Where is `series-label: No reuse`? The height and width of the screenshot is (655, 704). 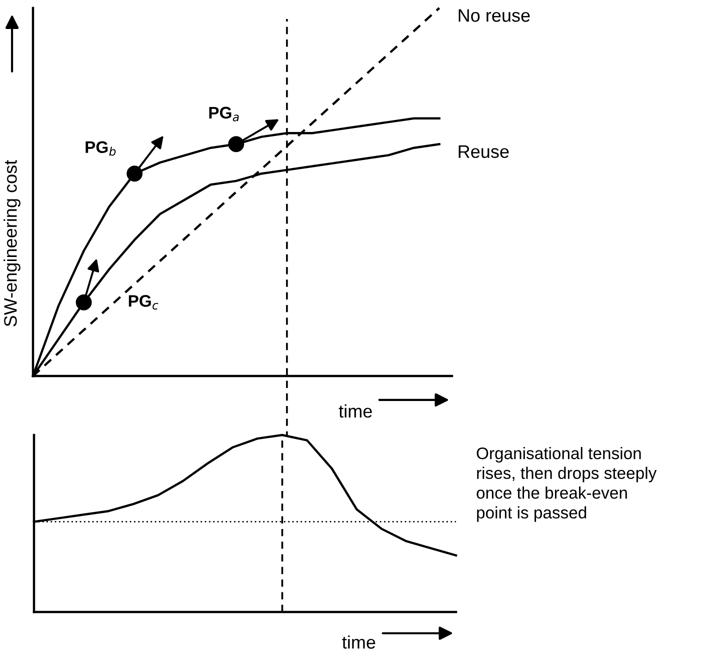 series-label: No reuse is located at coordinates (494, 15).